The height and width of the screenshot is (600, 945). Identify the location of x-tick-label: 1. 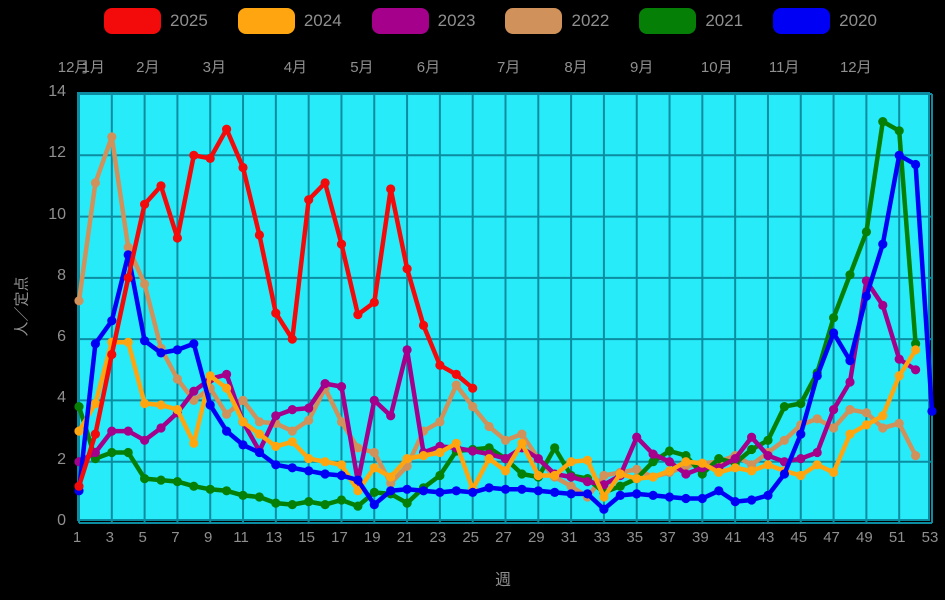
(77, 537).